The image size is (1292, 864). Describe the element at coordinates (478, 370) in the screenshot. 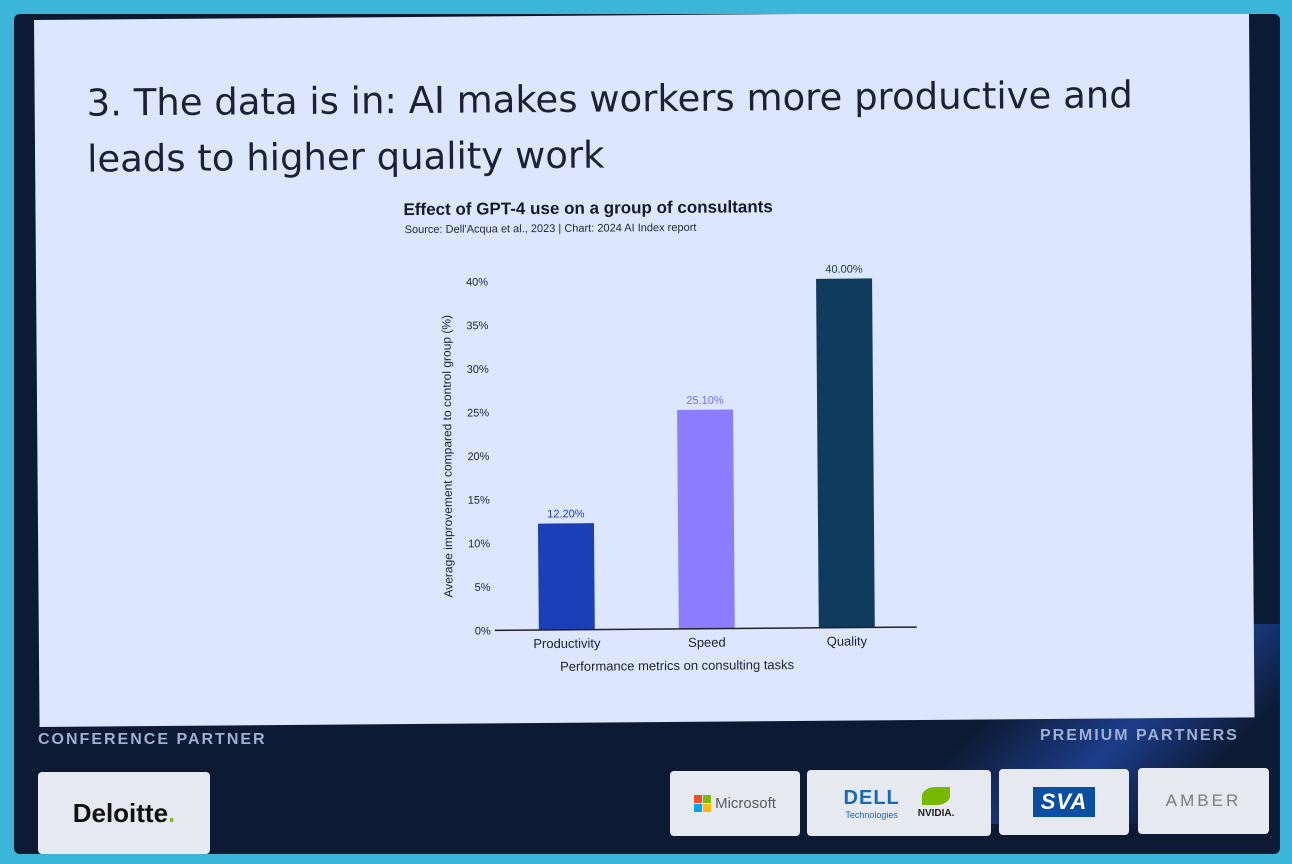

I see `y-tick-label: 30%` at that location.